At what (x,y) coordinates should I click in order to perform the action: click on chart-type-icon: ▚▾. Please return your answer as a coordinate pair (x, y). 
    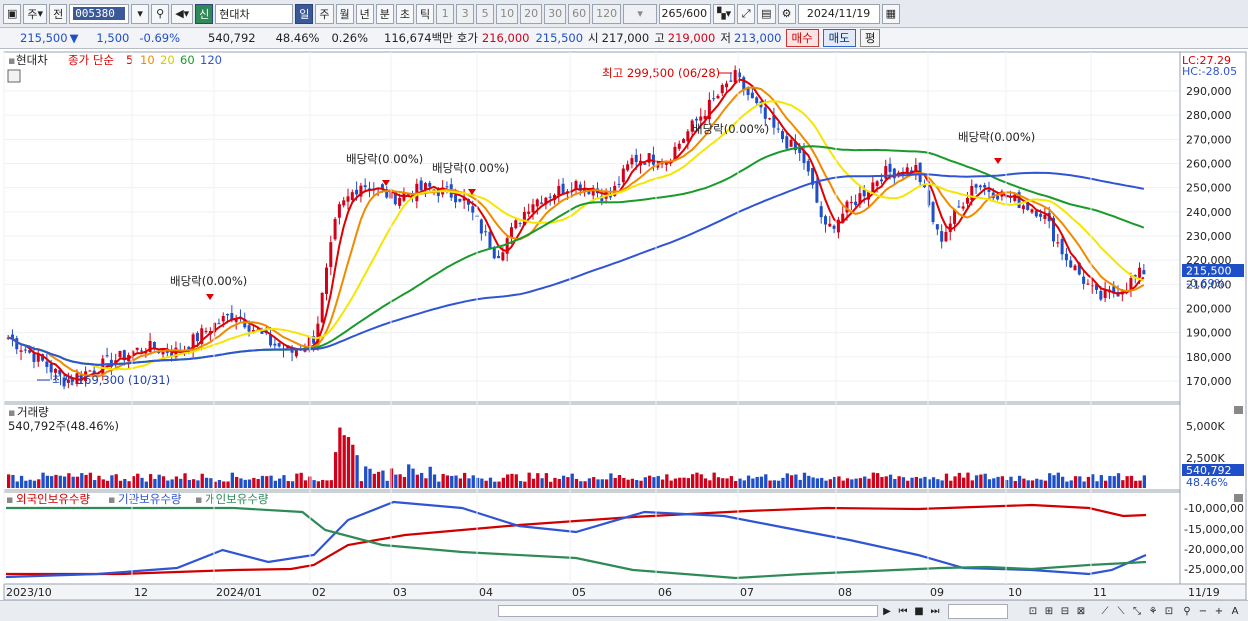
    Looking at the image, I should click on (724, 13).